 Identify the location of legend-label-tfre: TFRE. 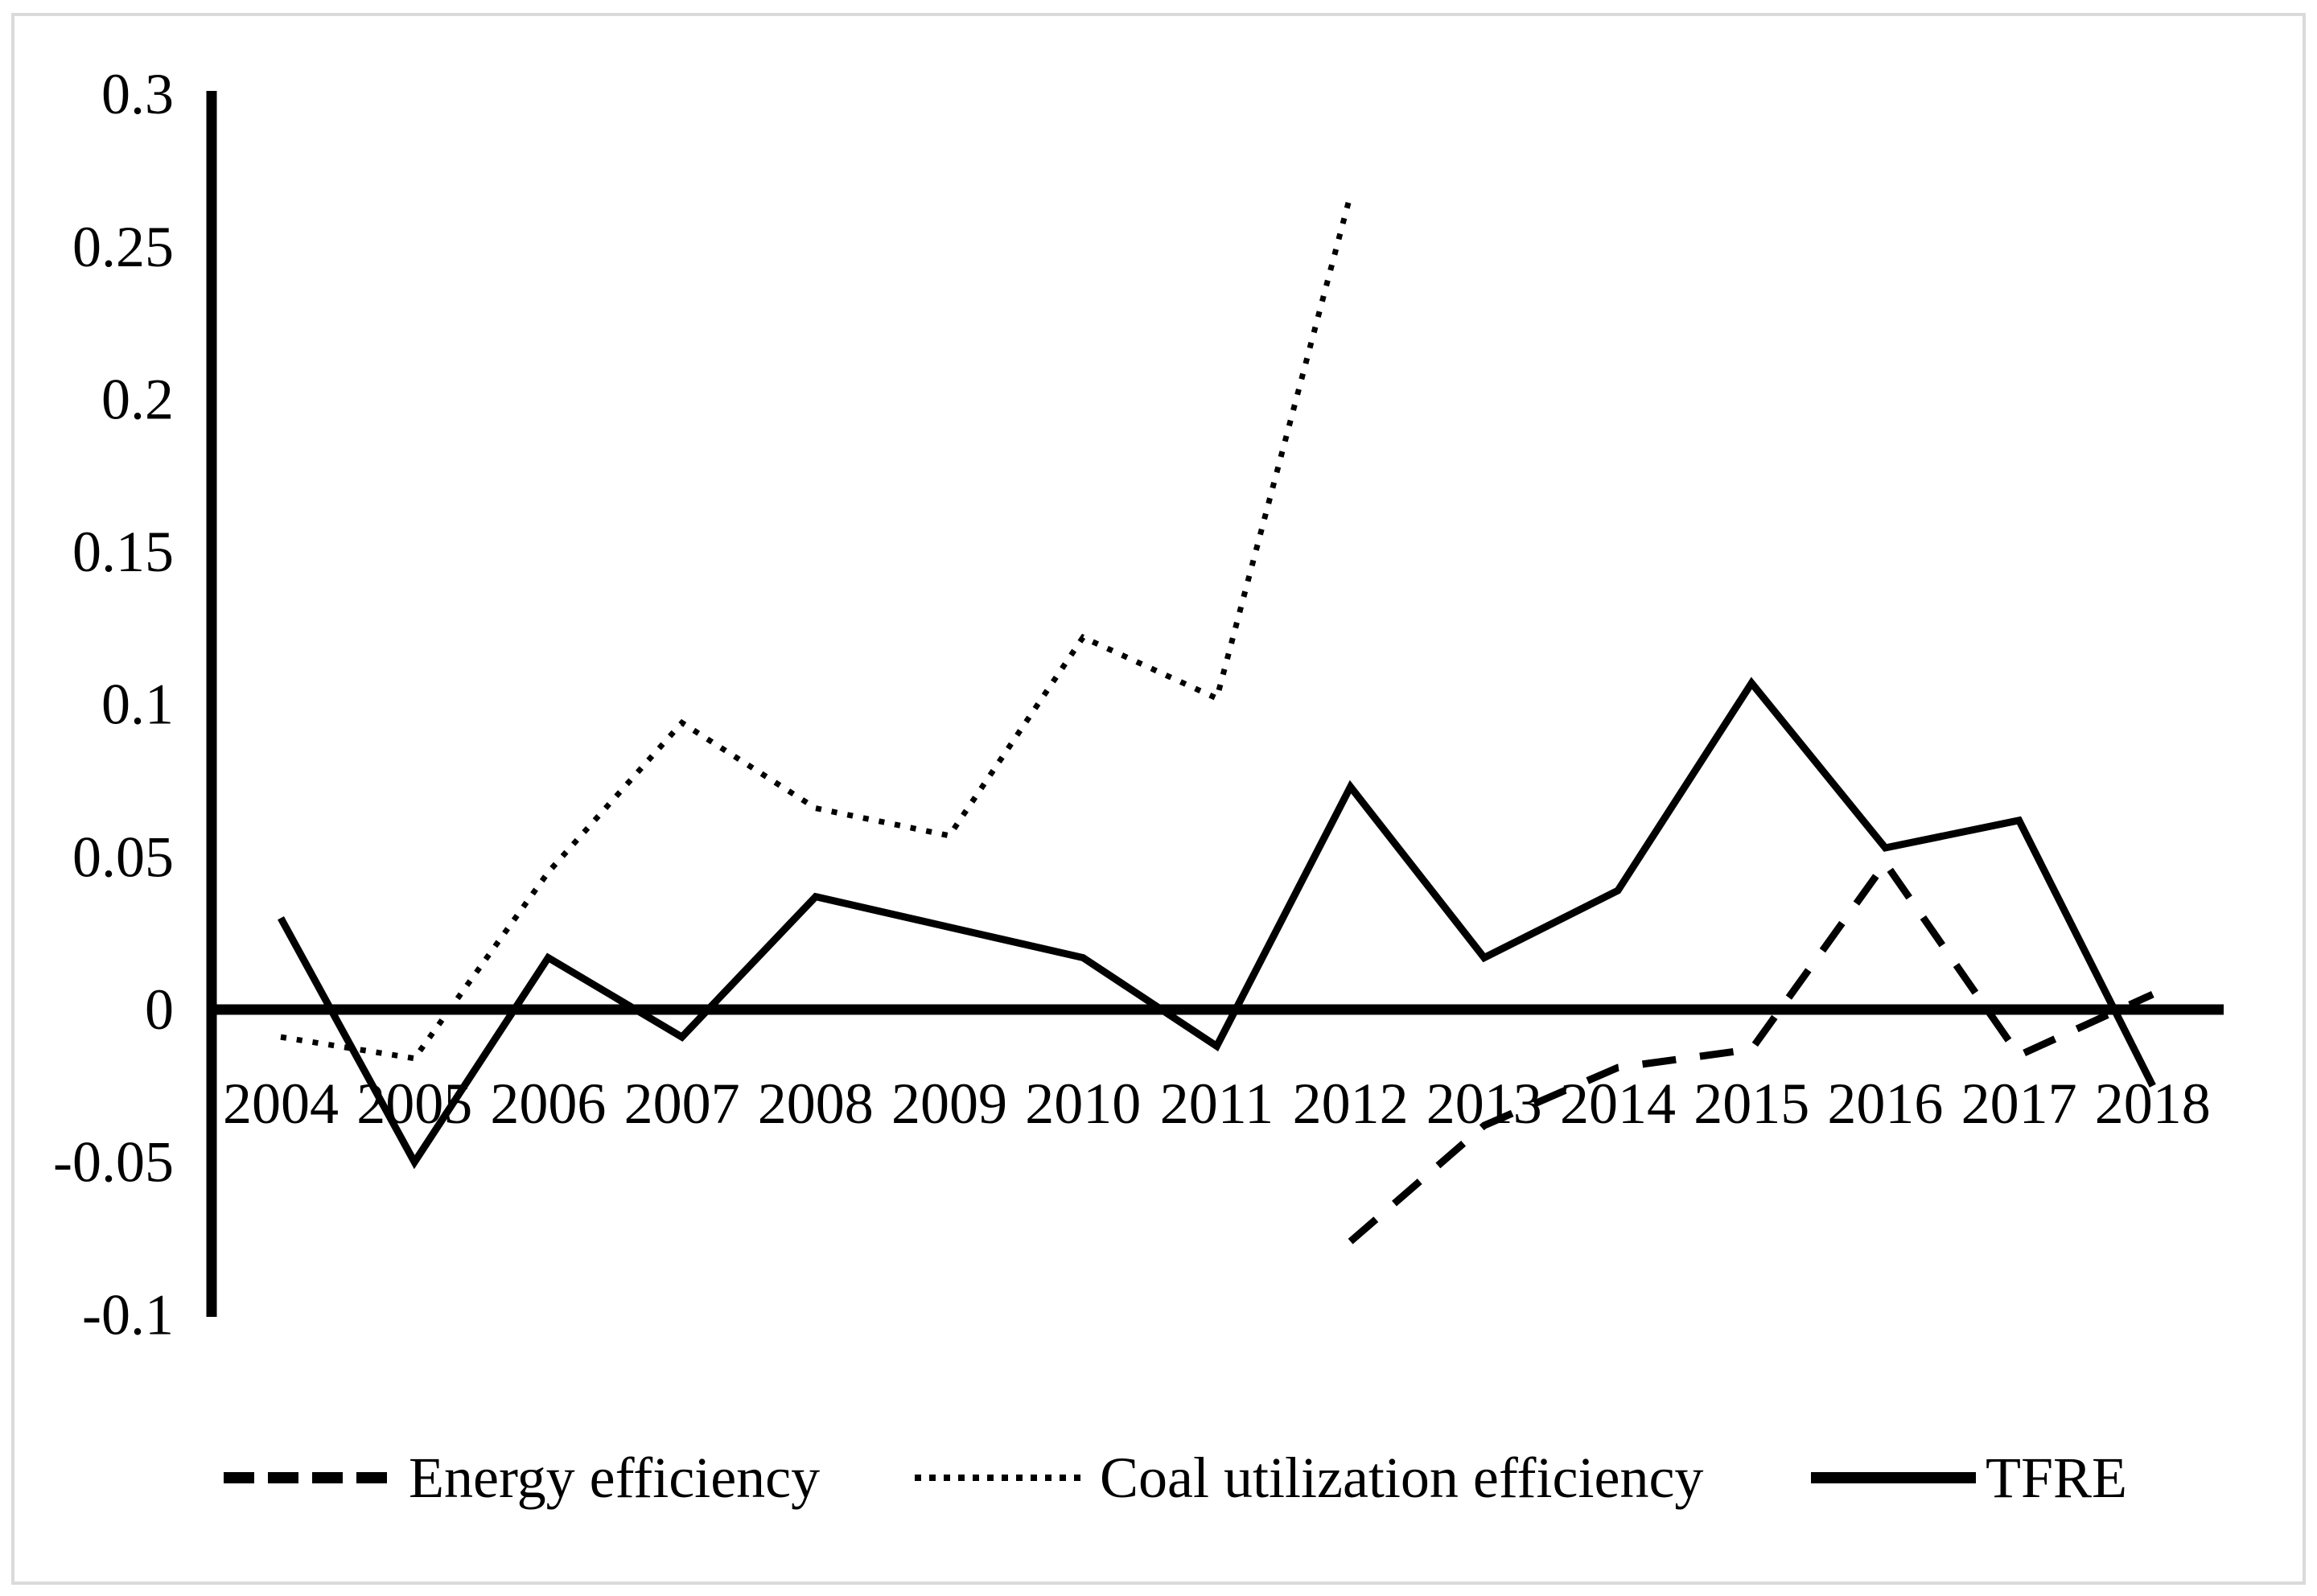
(2056, 1478).